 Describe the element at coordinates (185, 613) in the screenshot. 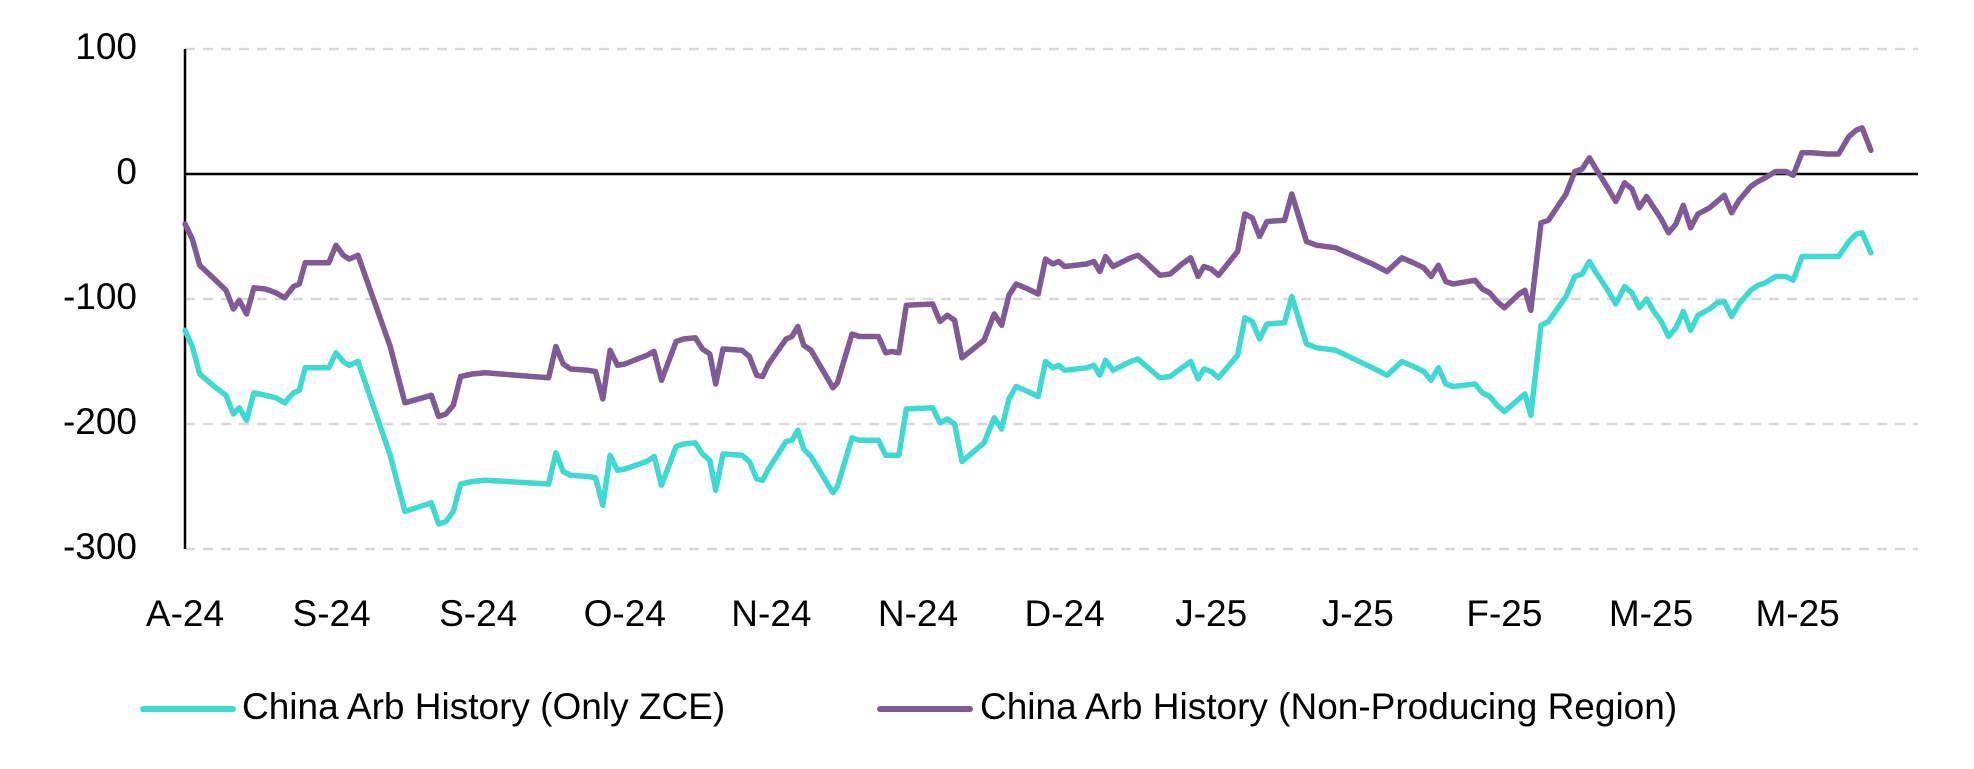

I see `x-tick-label: A-24` at that location.